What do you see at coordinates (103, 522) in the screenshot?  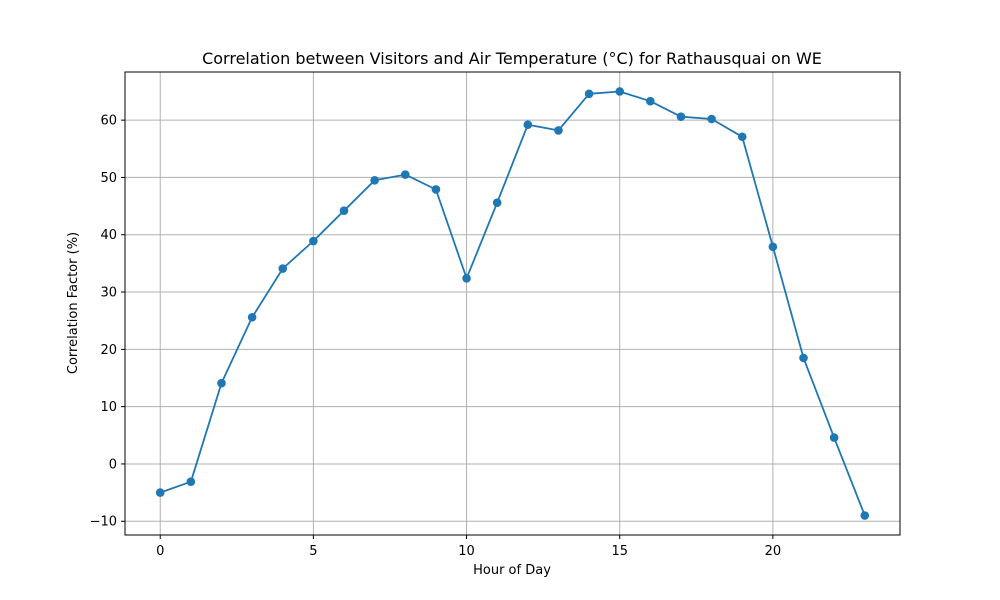 I see `y-tick-label: −10` at bounding box center [103, 522].